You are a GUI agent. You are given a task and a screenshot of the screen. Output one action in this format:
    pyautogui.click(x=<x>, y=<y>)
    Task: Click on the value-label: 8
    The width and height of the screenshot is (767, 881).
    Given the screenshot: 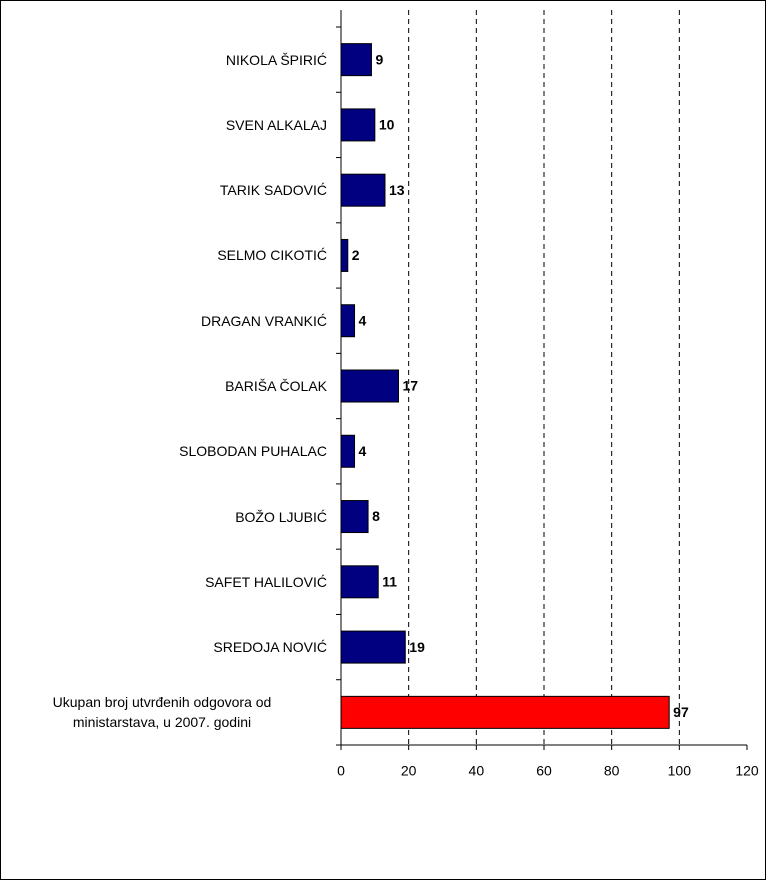 What is the action you would take?
    pyautogui.click(x=376, y=516)
    